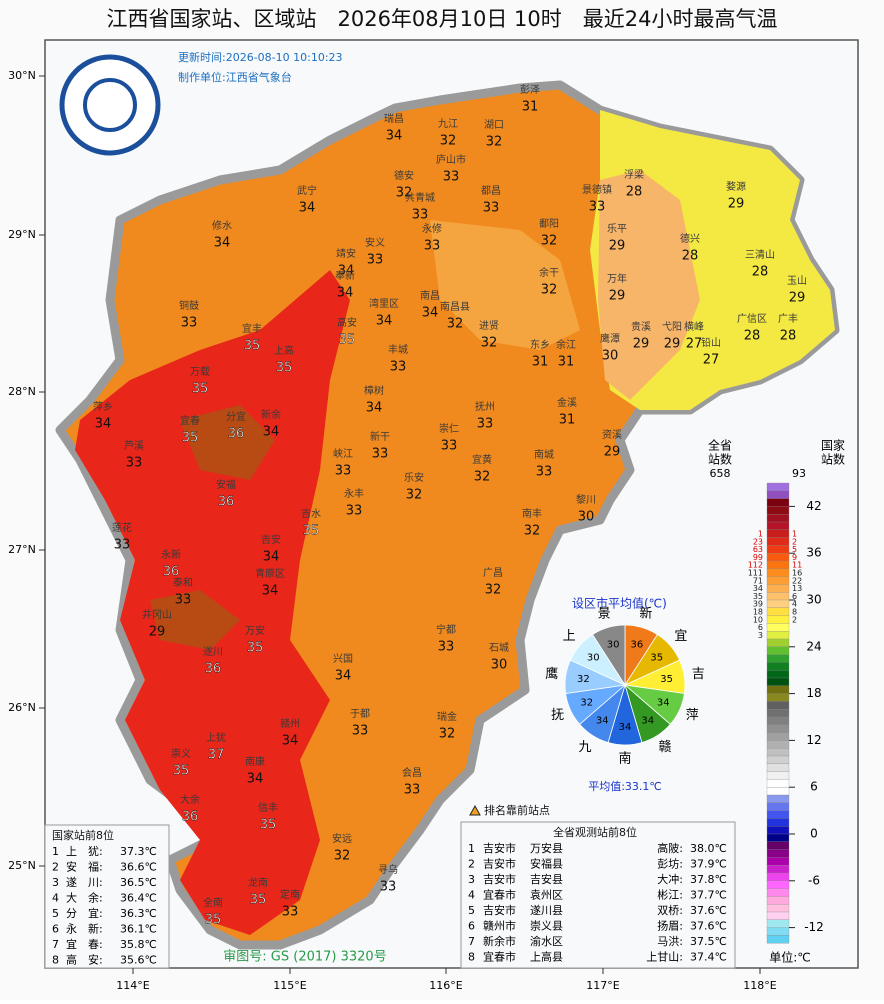  Describe the element at coordinates (236, 434) in the screenshot. I see `station-value: 36` at that location.